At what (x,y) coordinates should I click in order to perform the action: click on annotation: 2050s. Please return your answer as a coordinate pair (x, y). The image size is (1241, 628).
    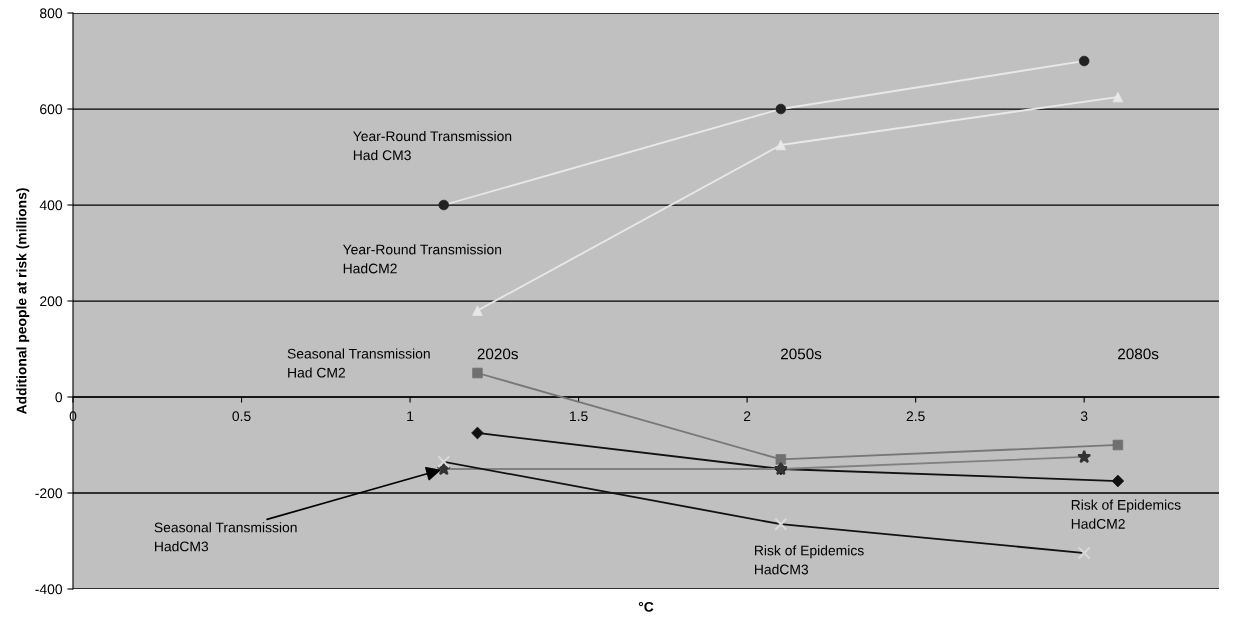
    Looking at the image, I should click on (801, 354).